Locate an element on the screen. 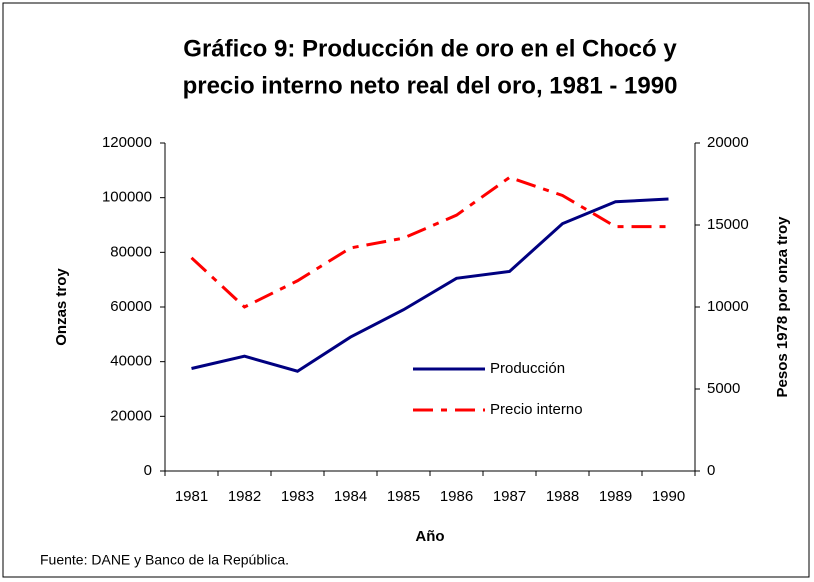  y2-tick-label: 20000 is located at coordinates (728, 142).